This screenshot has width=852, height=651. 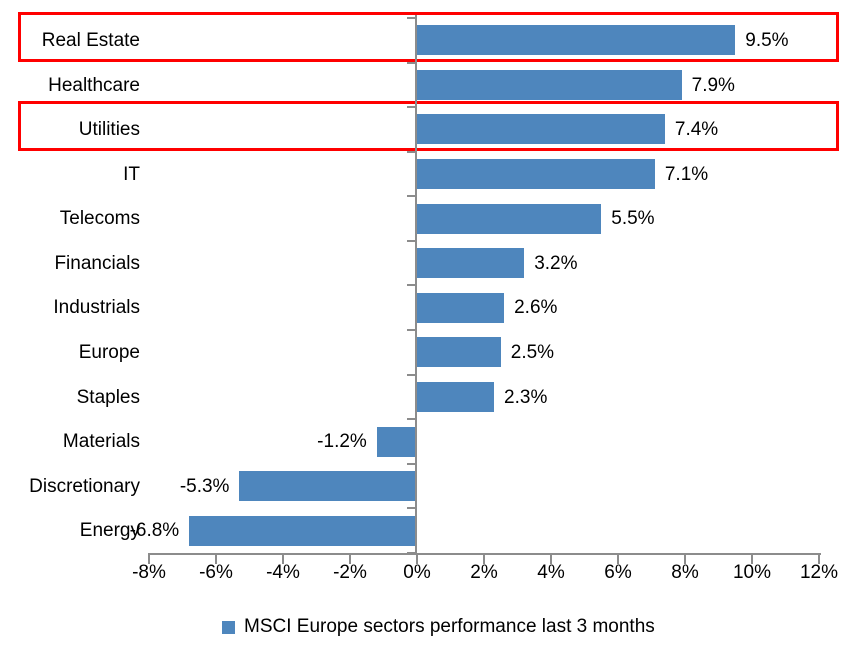 I want to click on legend-swatch-icon, so click(x=228, y=627).